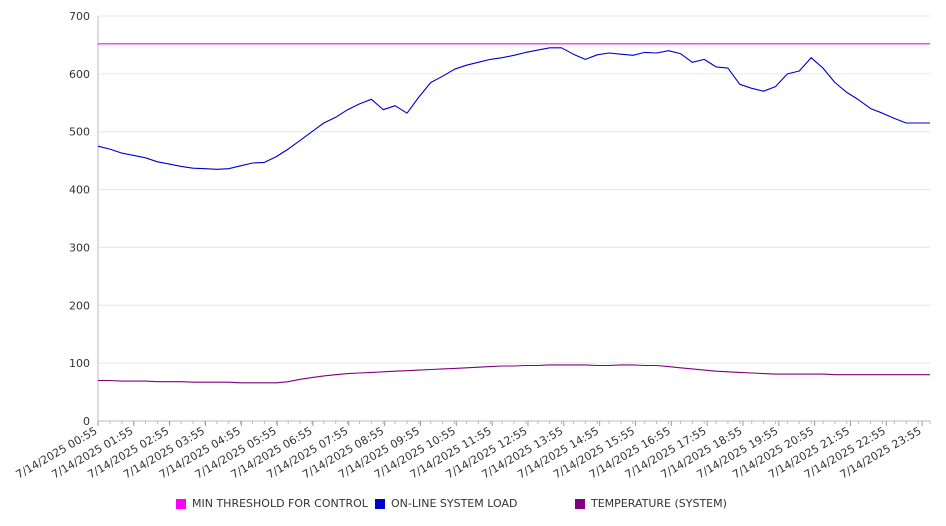 This screenshot has height=526, width=946. I want to click on y-tick-label: 400, so click(79, 190).